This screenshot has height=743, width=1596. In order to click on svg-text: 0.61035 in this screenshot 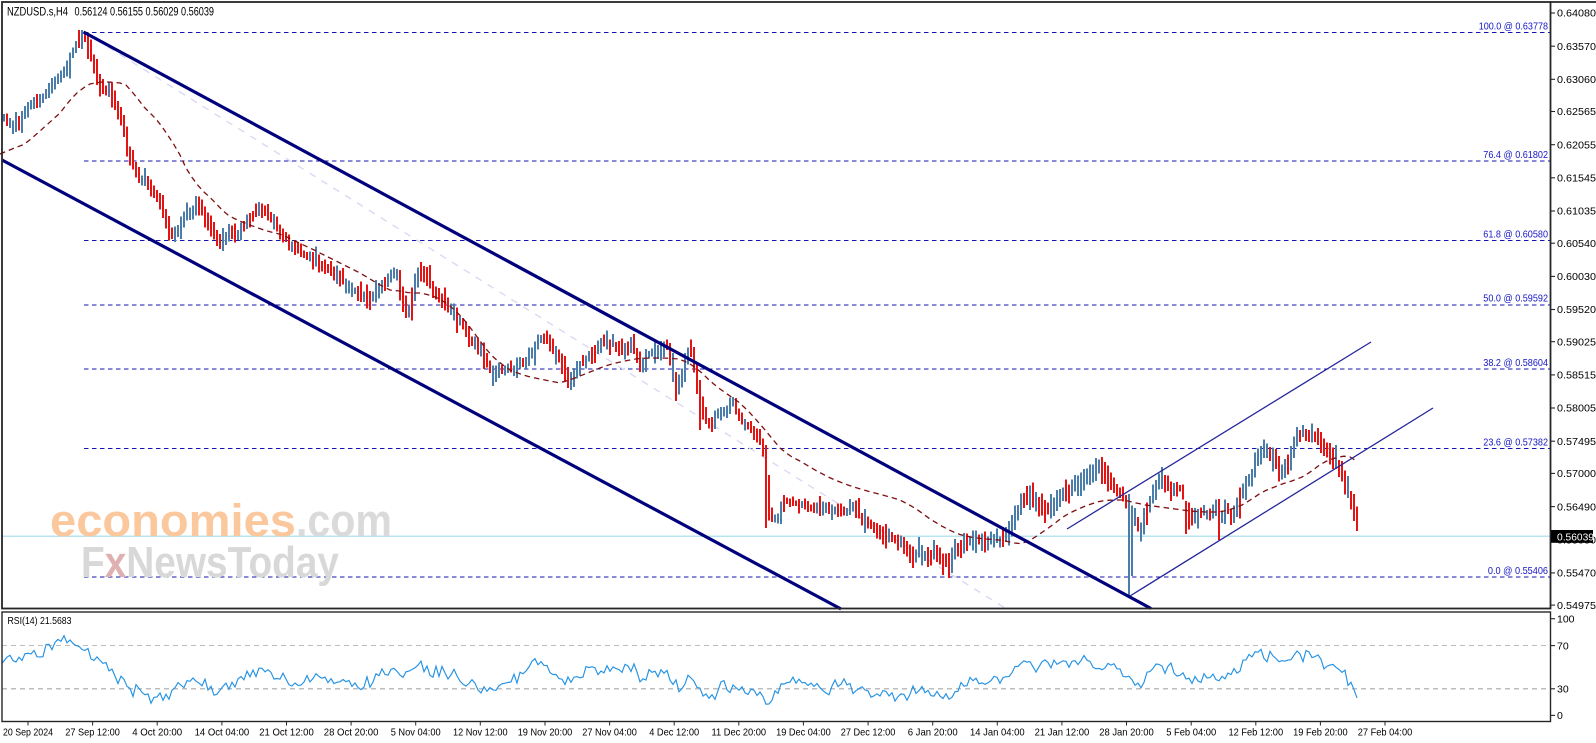, I will do `click(1576, 212)`.